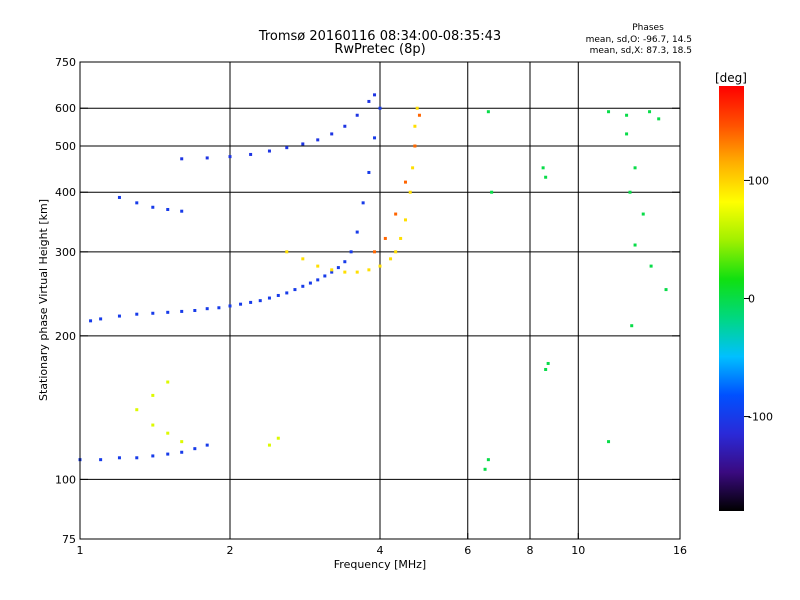  What do you see at coordinates (379, 49) in the screenshot?
I see `chart-subtitle: RwPretec (8p)` at bounding box center [379, 49].